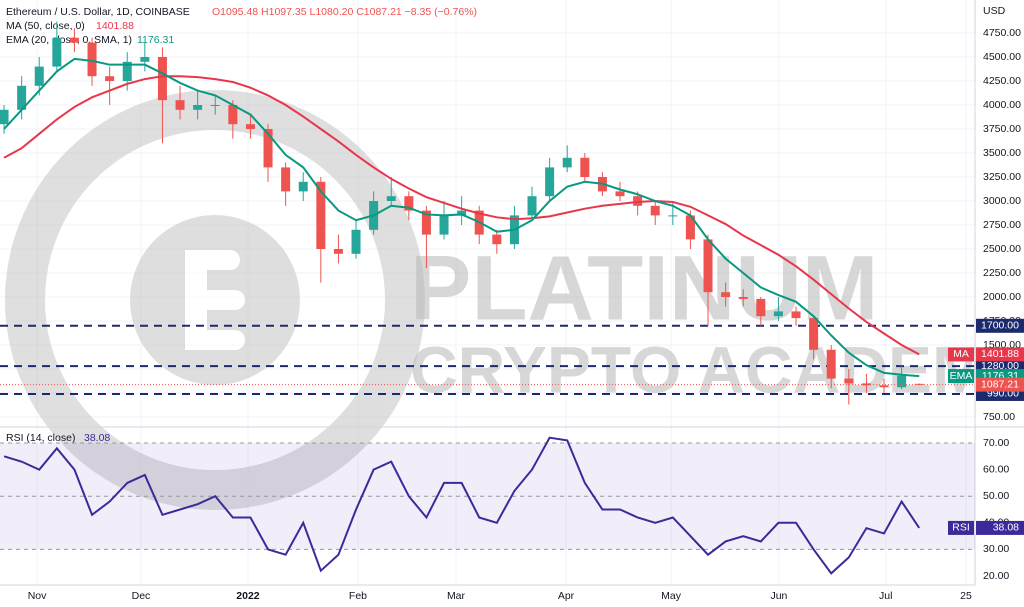 This screenshot has width=1024, height=607. I want to click on y-tick-label: 3250.00, so click(1002, 177).